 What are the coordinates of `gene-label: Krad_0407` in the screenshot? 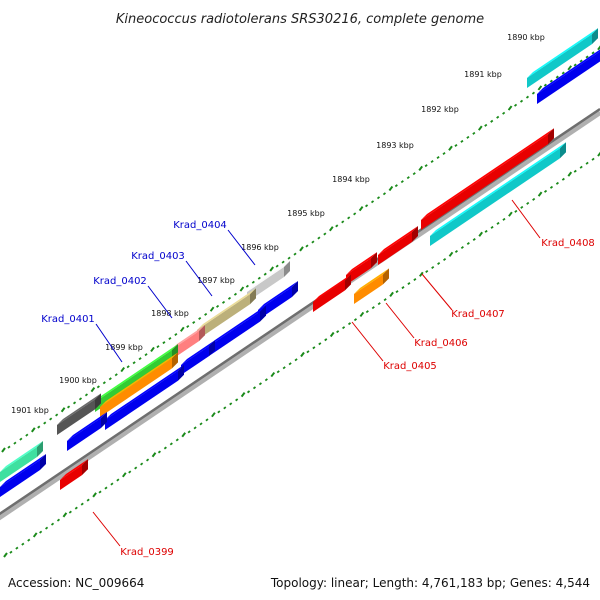 It's located at (478, 314).